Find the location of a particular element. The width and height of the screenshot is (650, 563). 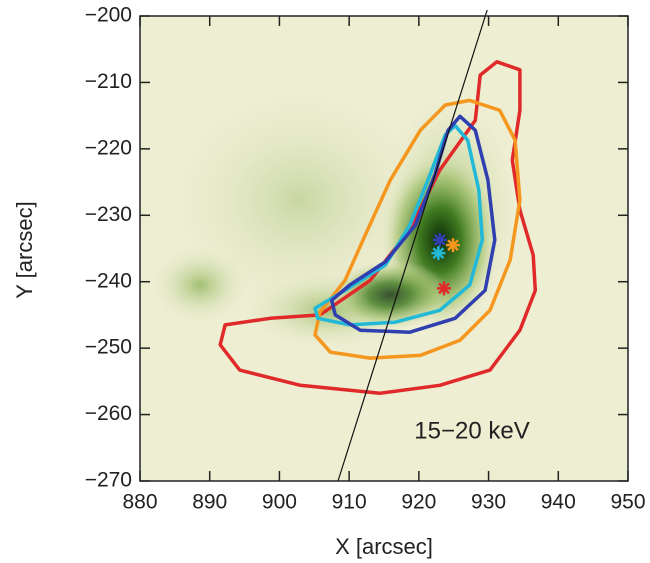

x-tick-label: 880 is located at coordinates (139, 502).